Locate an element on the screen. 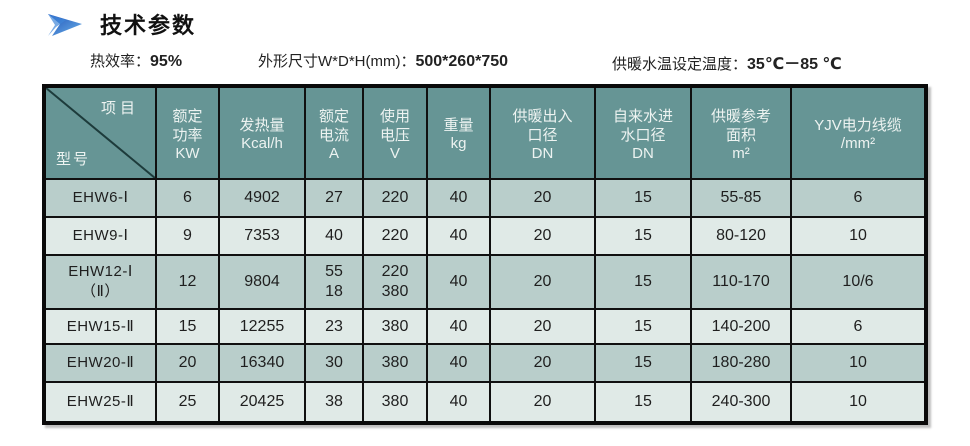  column-title-line: 重量 is located at coordinates (458, 125).